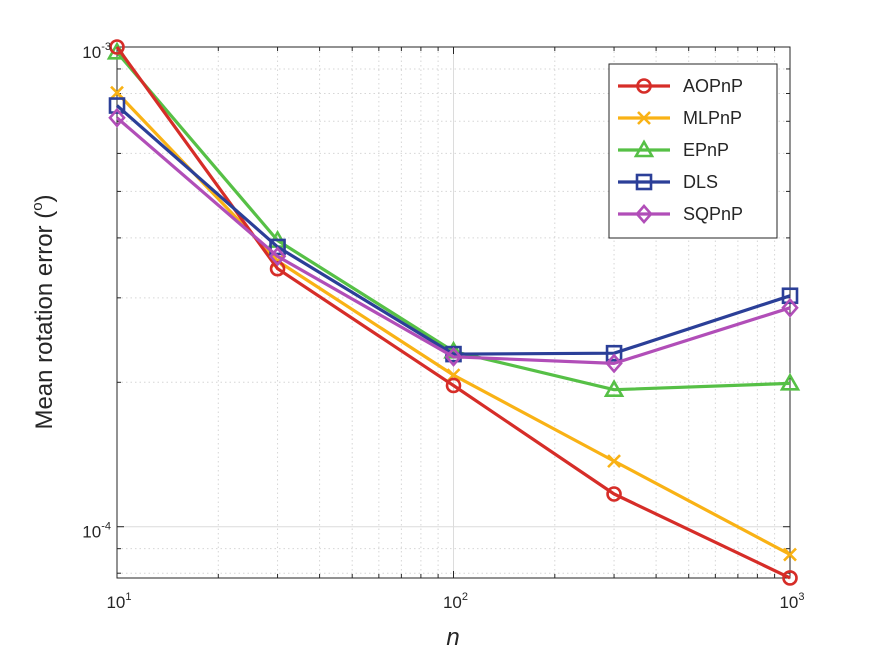  I want to click on legend-item-mlpnp: MLPnP, so click(680, 118).